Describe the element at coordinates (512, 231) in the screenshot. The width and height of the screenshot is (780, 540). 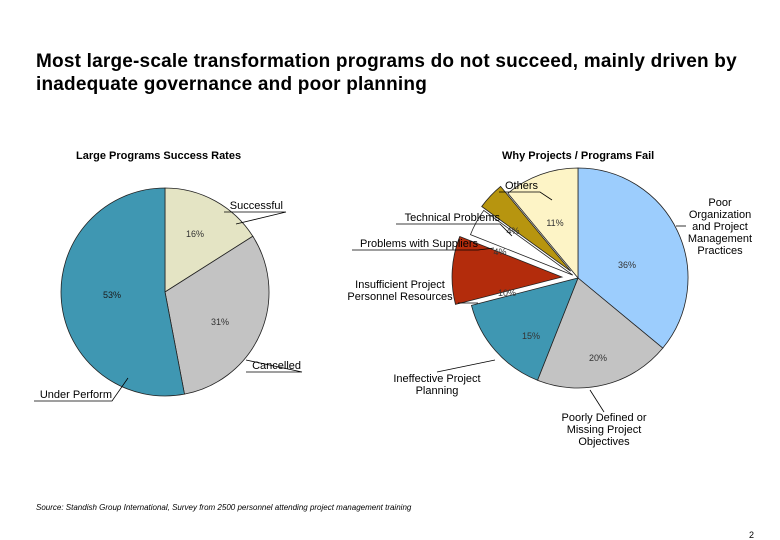
I see `value-label-technical-problems: 4%` at that location.